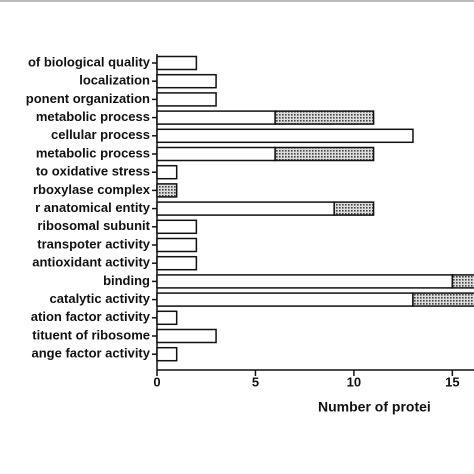  I want to click on y-tick-label: ponent organization, so click(88, 98).